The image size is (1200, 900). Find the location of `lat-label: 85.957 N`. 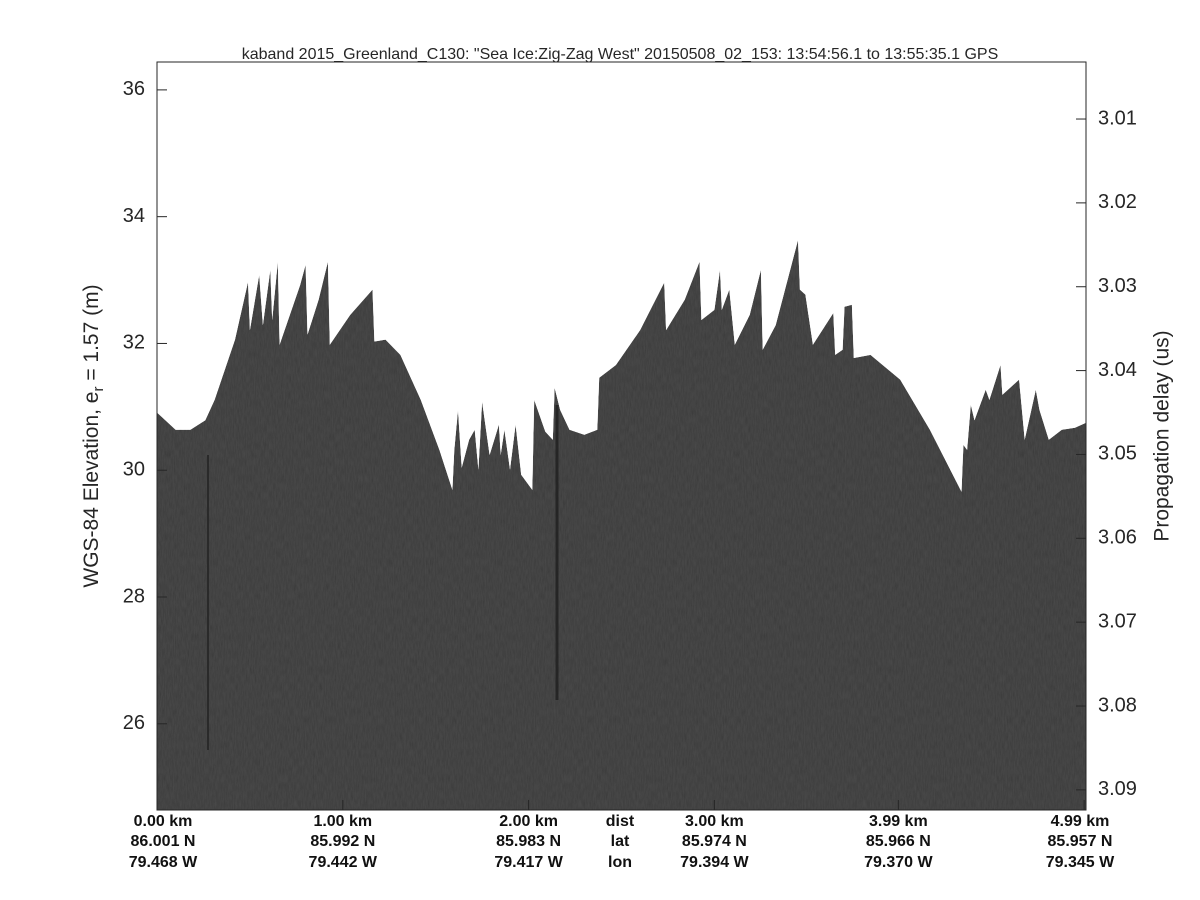

lat-label: 85.957 N is located at coordinates (1080, 841).